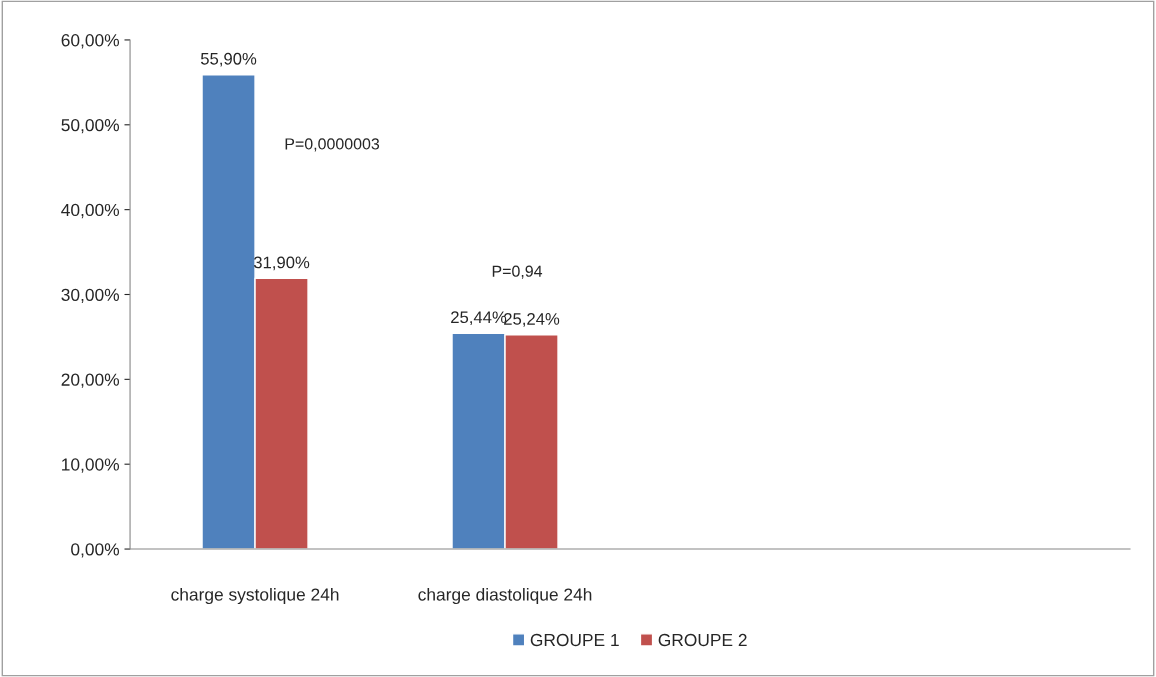 This screenshot has width=1156, height=677. What do you see at coordinates (281, 263) in the screenshot?
I see `data-label: 31,90%` at bounding box center [281, 263].